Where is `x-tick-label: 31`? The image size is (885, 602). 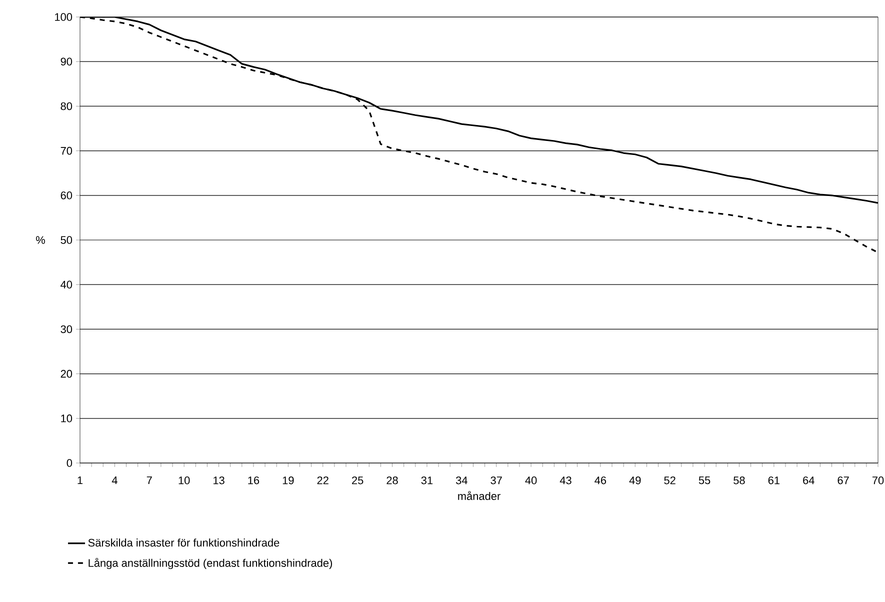
x-tick-label: 31 is located at coordinates (427, 480).